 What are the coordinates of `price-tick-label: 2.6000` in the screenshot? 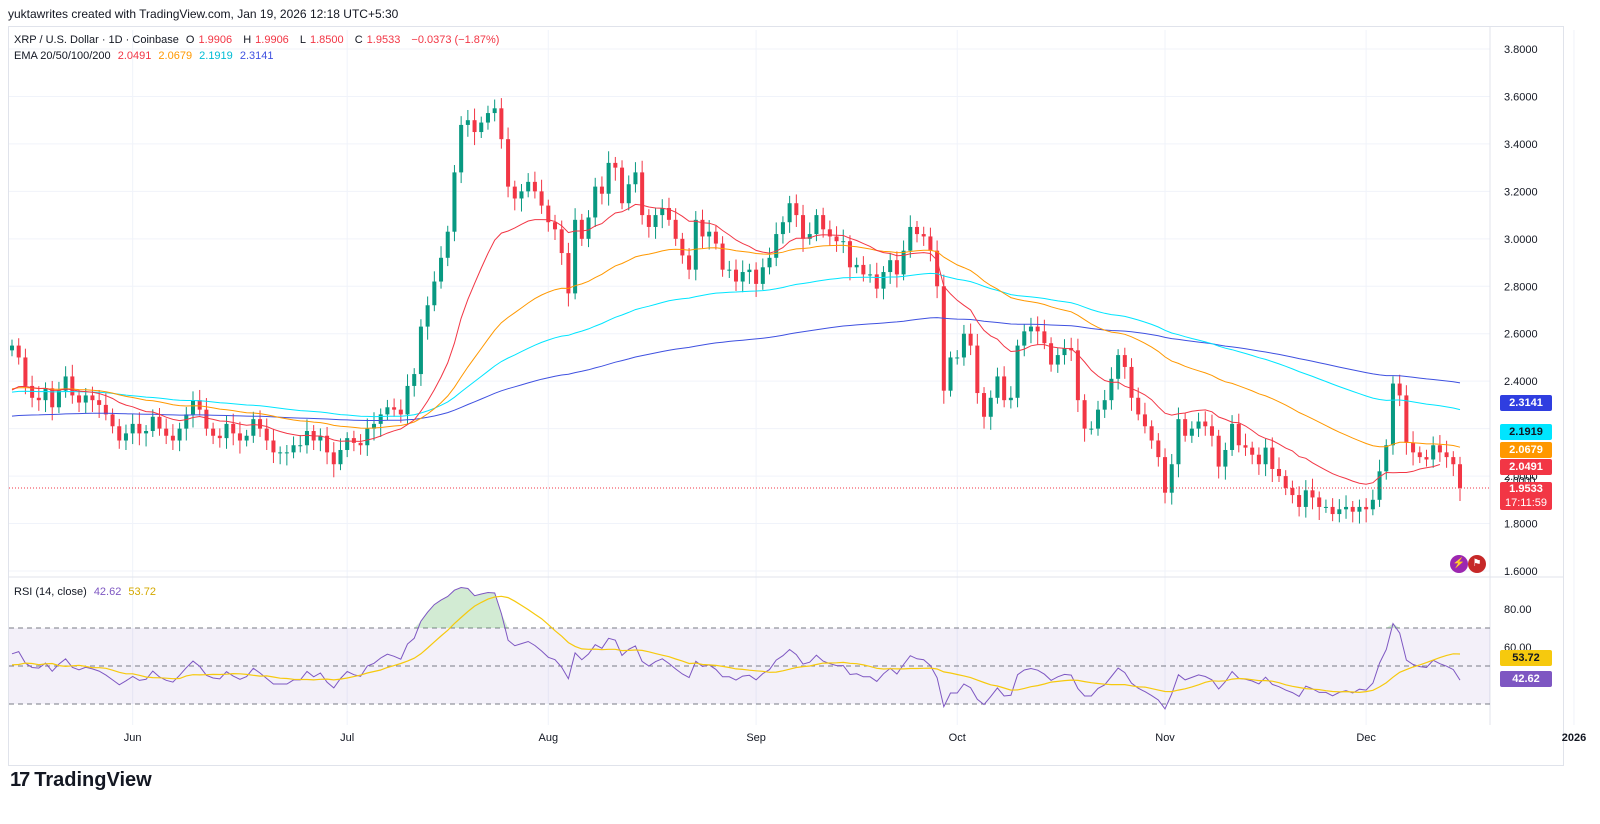 It's located at (1521, 335).